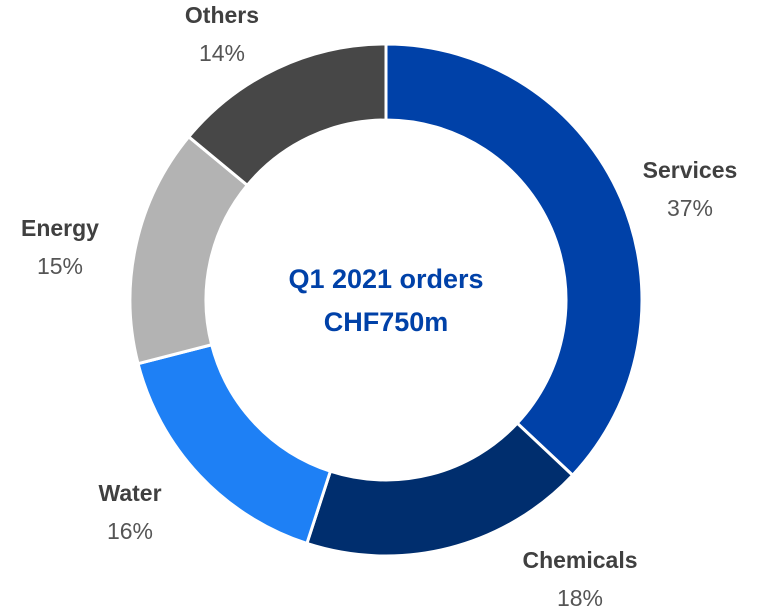 The width and height of the screenshot is (757, 613). Describe the element at coordinates (580, 598) in the screenshot. I see `data-label: 18%` at that location.